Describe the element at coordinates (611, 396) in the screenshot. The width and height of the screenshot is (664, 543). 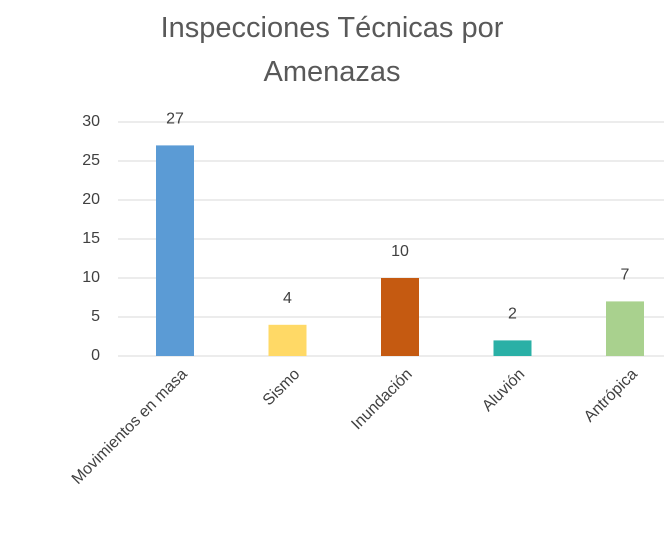
I see `x-tick-label: Antrópica` at that location.